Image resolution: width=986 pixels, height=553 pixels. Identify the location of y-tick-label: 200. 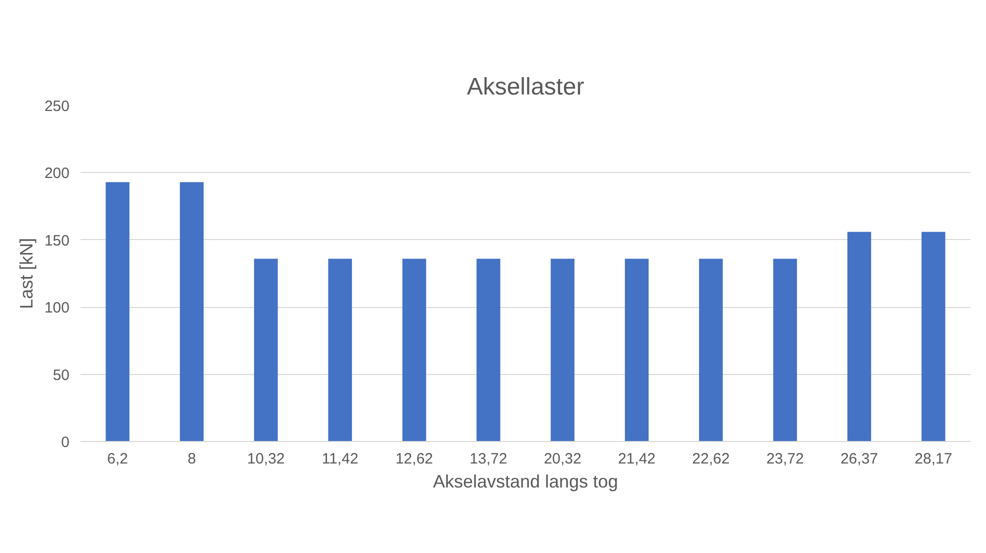
(57, 173).